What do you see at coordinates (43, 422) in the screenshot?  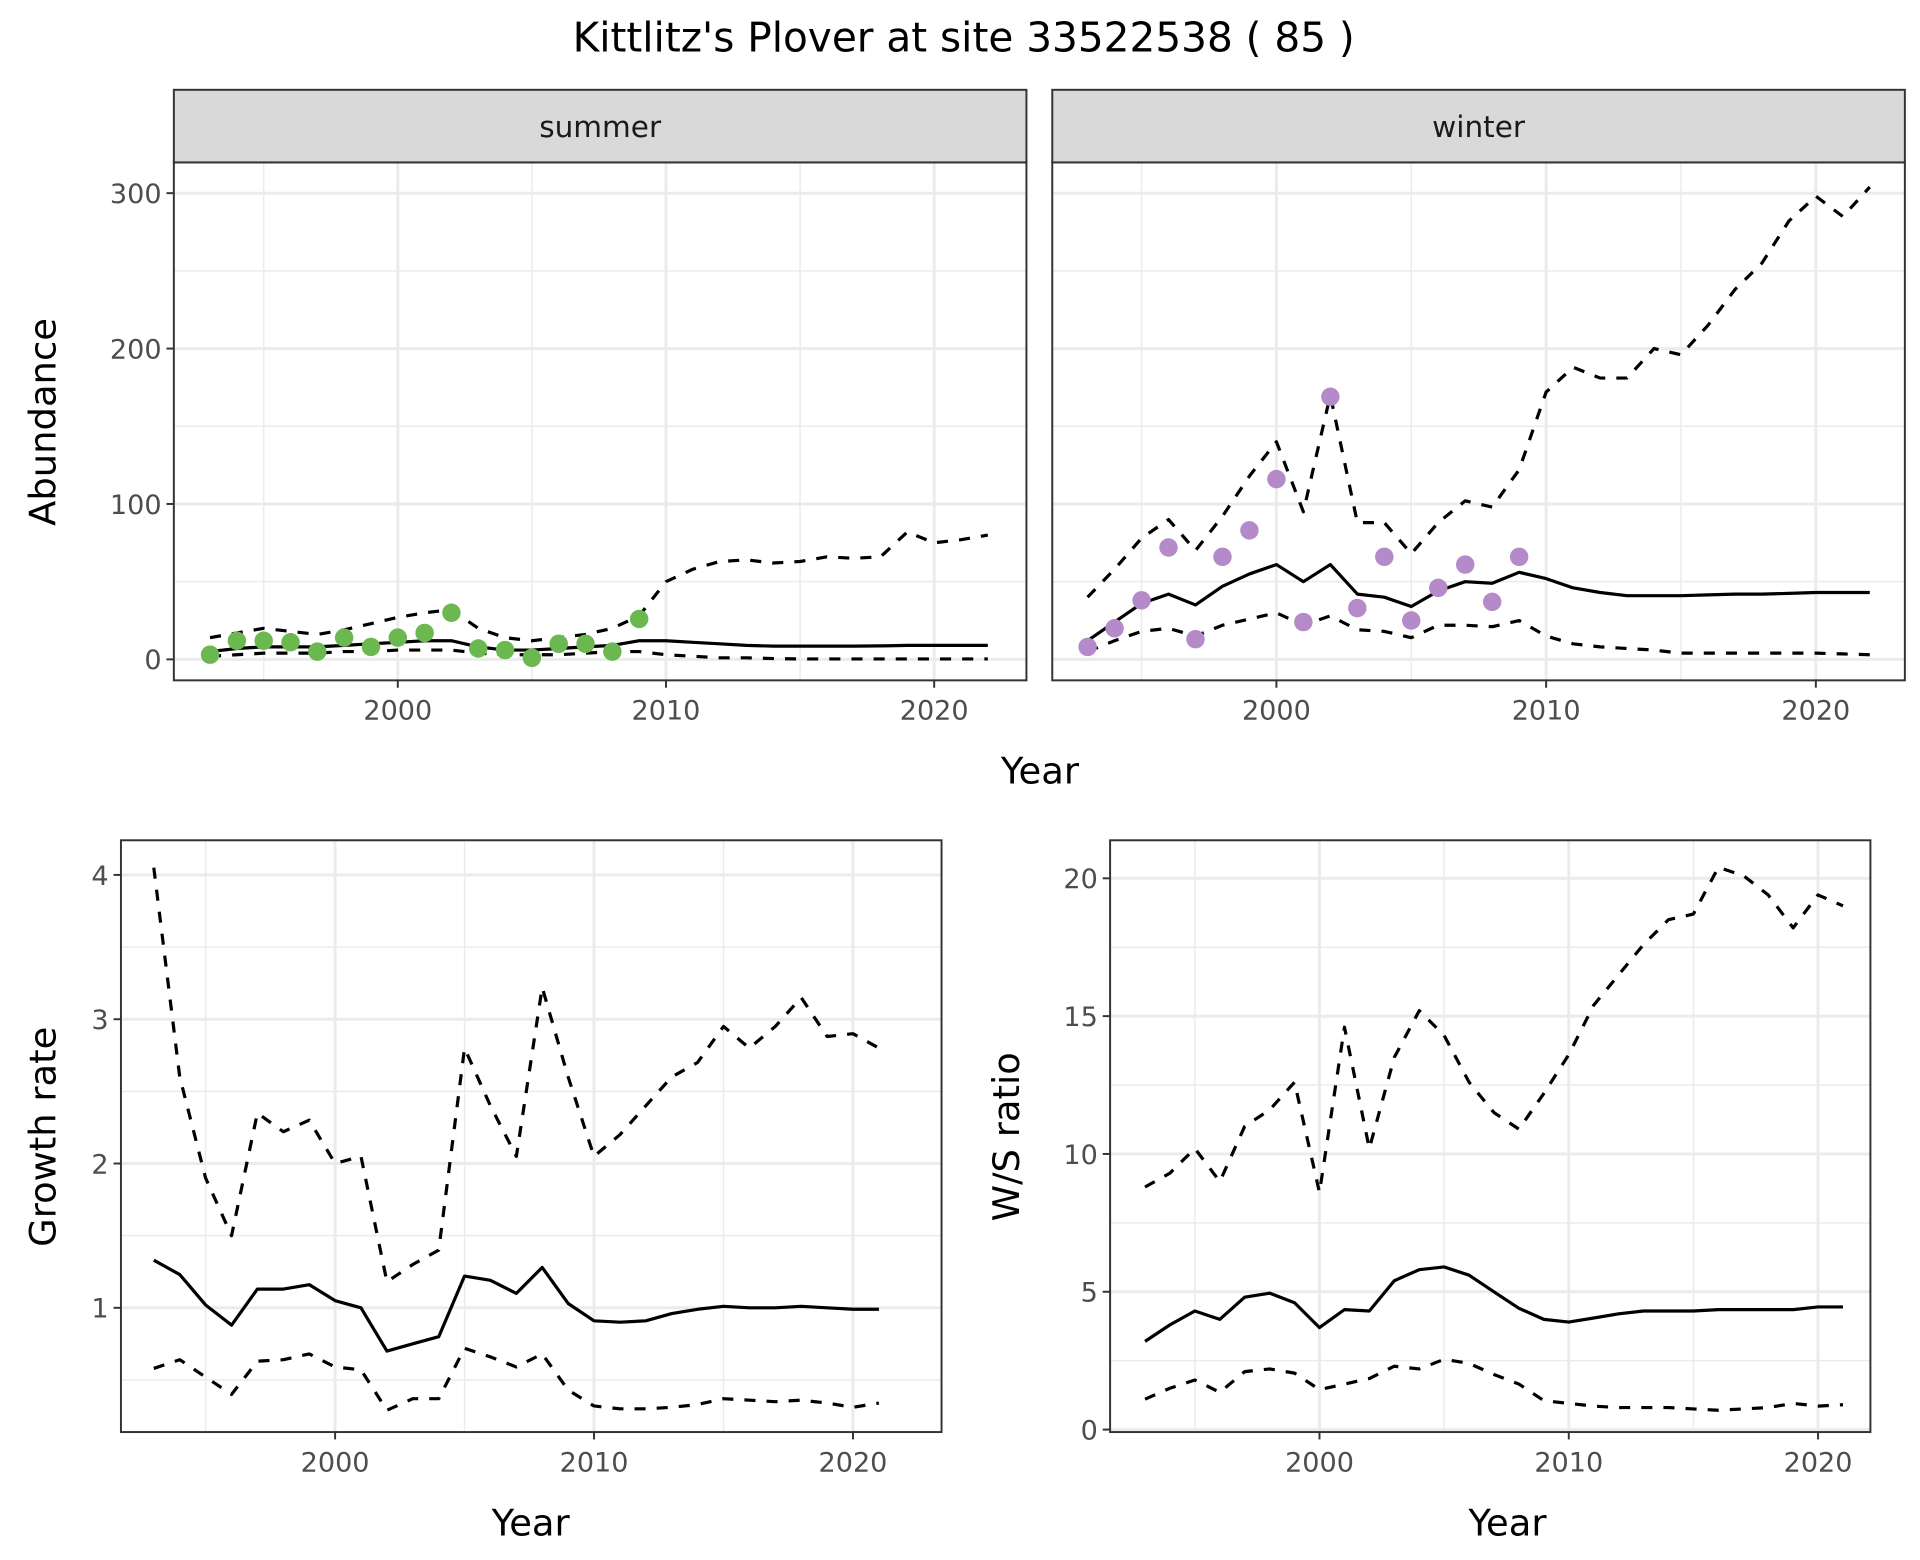 I see `y-axis-label: Abundance` at bounding box center [43, 422].